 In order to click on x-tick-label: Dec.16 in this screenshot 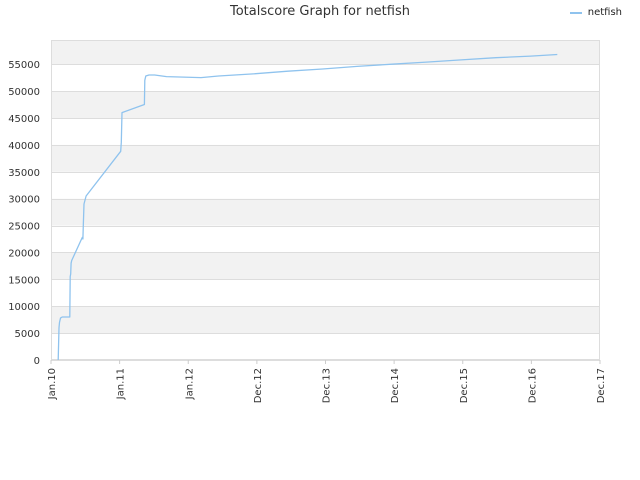, I will do `click(532, 385)`.